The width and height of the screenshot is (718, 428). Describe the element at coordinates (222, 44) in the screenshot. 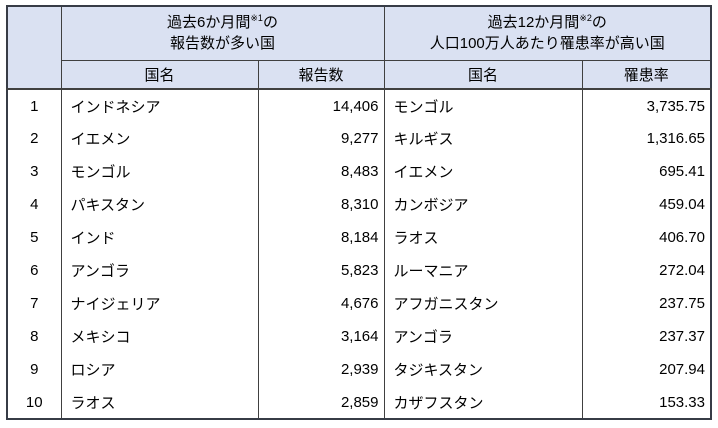

I see `left-group-line2: 報告数が多い国` at that location.